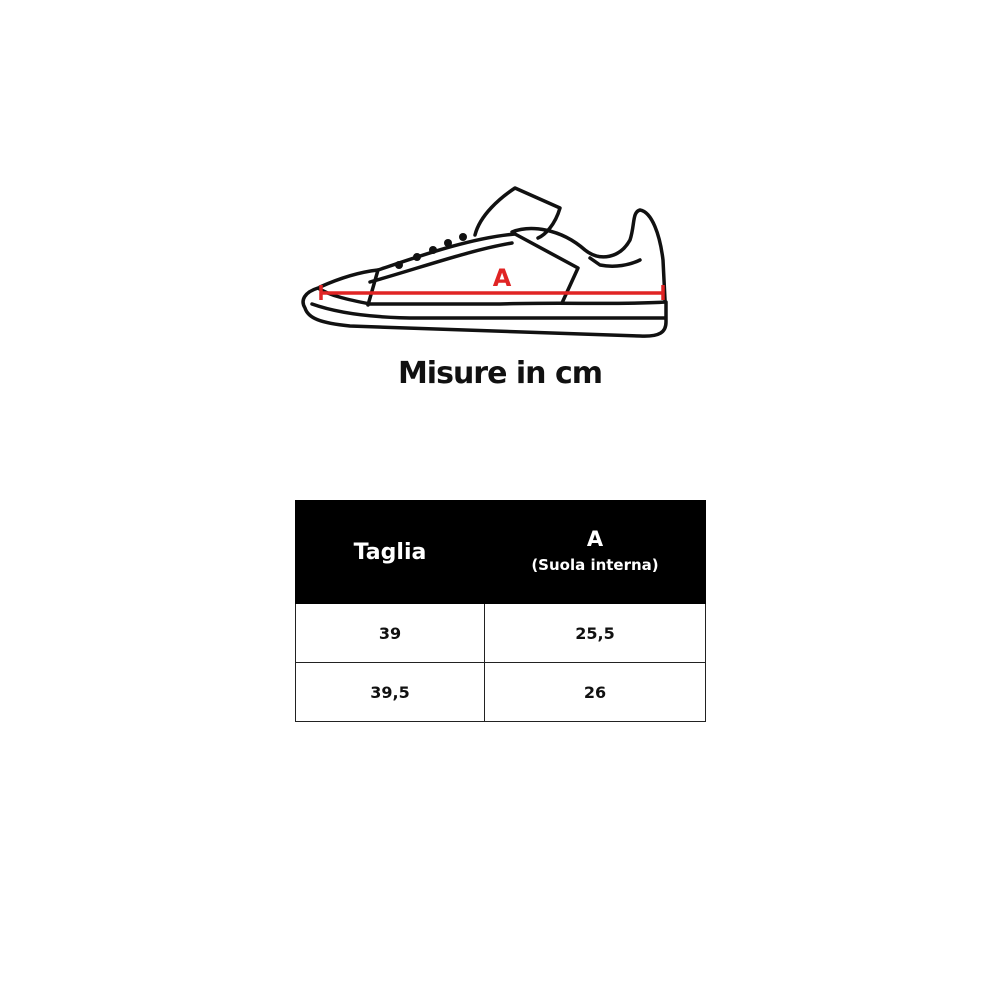 The image size is (1000, 1000). I want to click on table-row: 39,5 26, so click(500, 692).